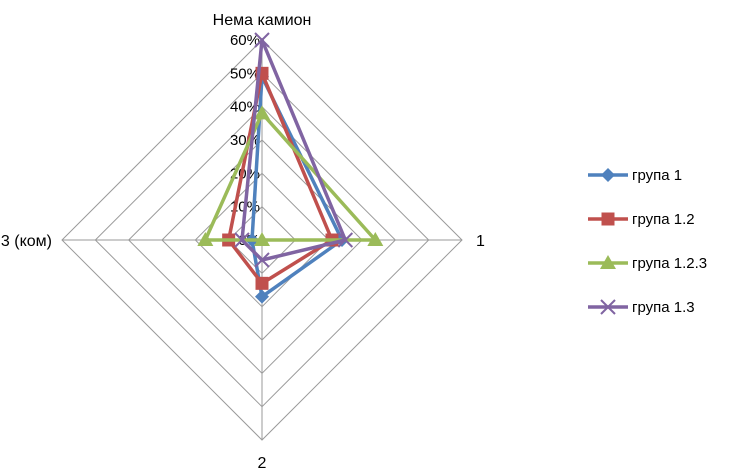 This screenshot has width=734, height=476. I want to click on category-label: 3 (ком), so click(26, 241).